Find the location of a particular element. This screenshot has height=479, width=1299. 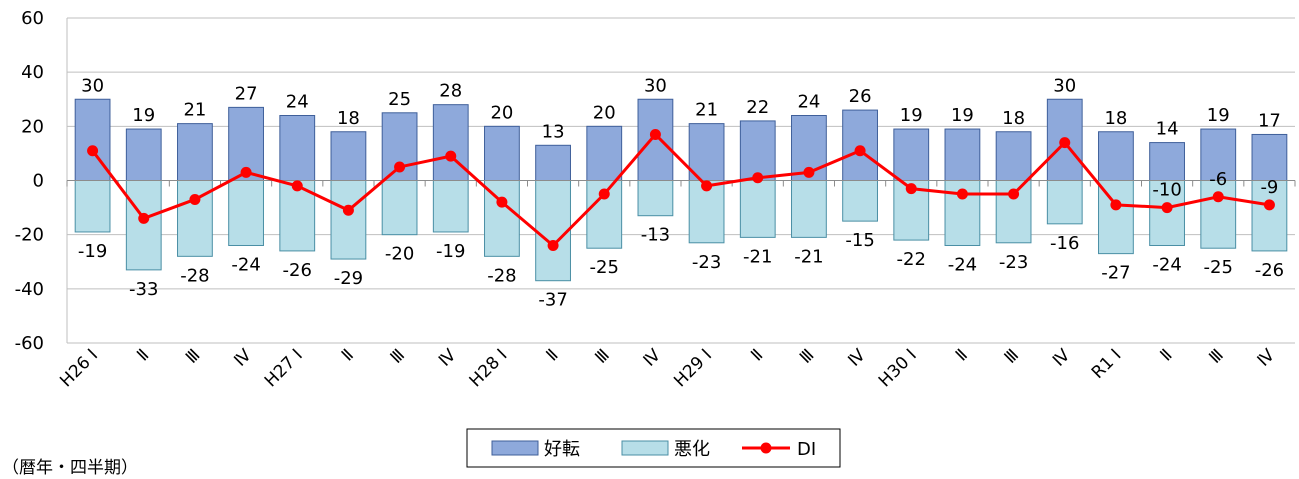

data-label-di: -10 is located at coordinates (1166, 190).